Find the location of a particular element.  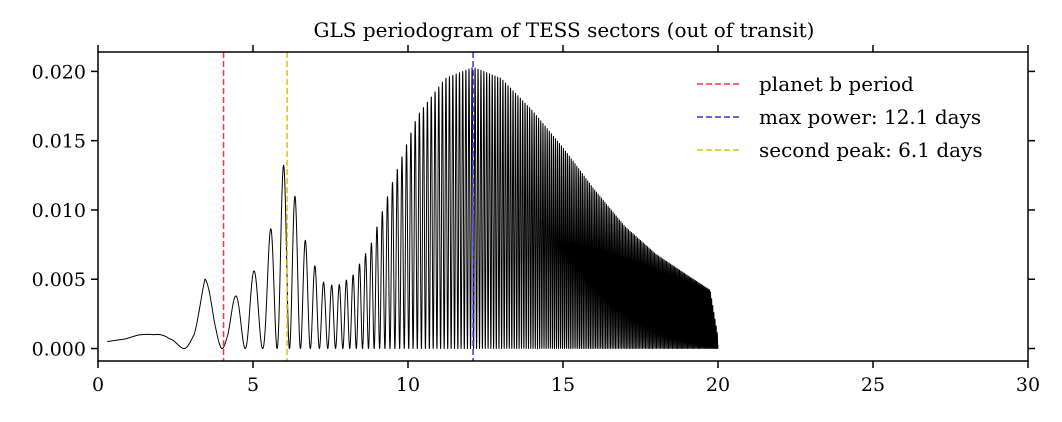

legend-label-2: second peak: 6.1 days is located at coordinates (871, 150).